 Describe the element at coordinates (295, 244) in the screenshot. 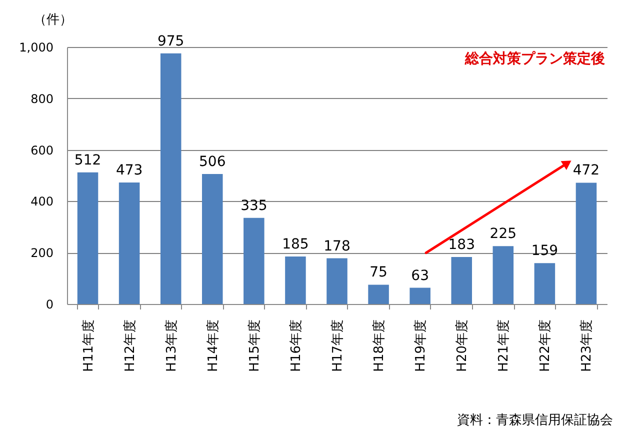

I see `data-label: 185` at that location.